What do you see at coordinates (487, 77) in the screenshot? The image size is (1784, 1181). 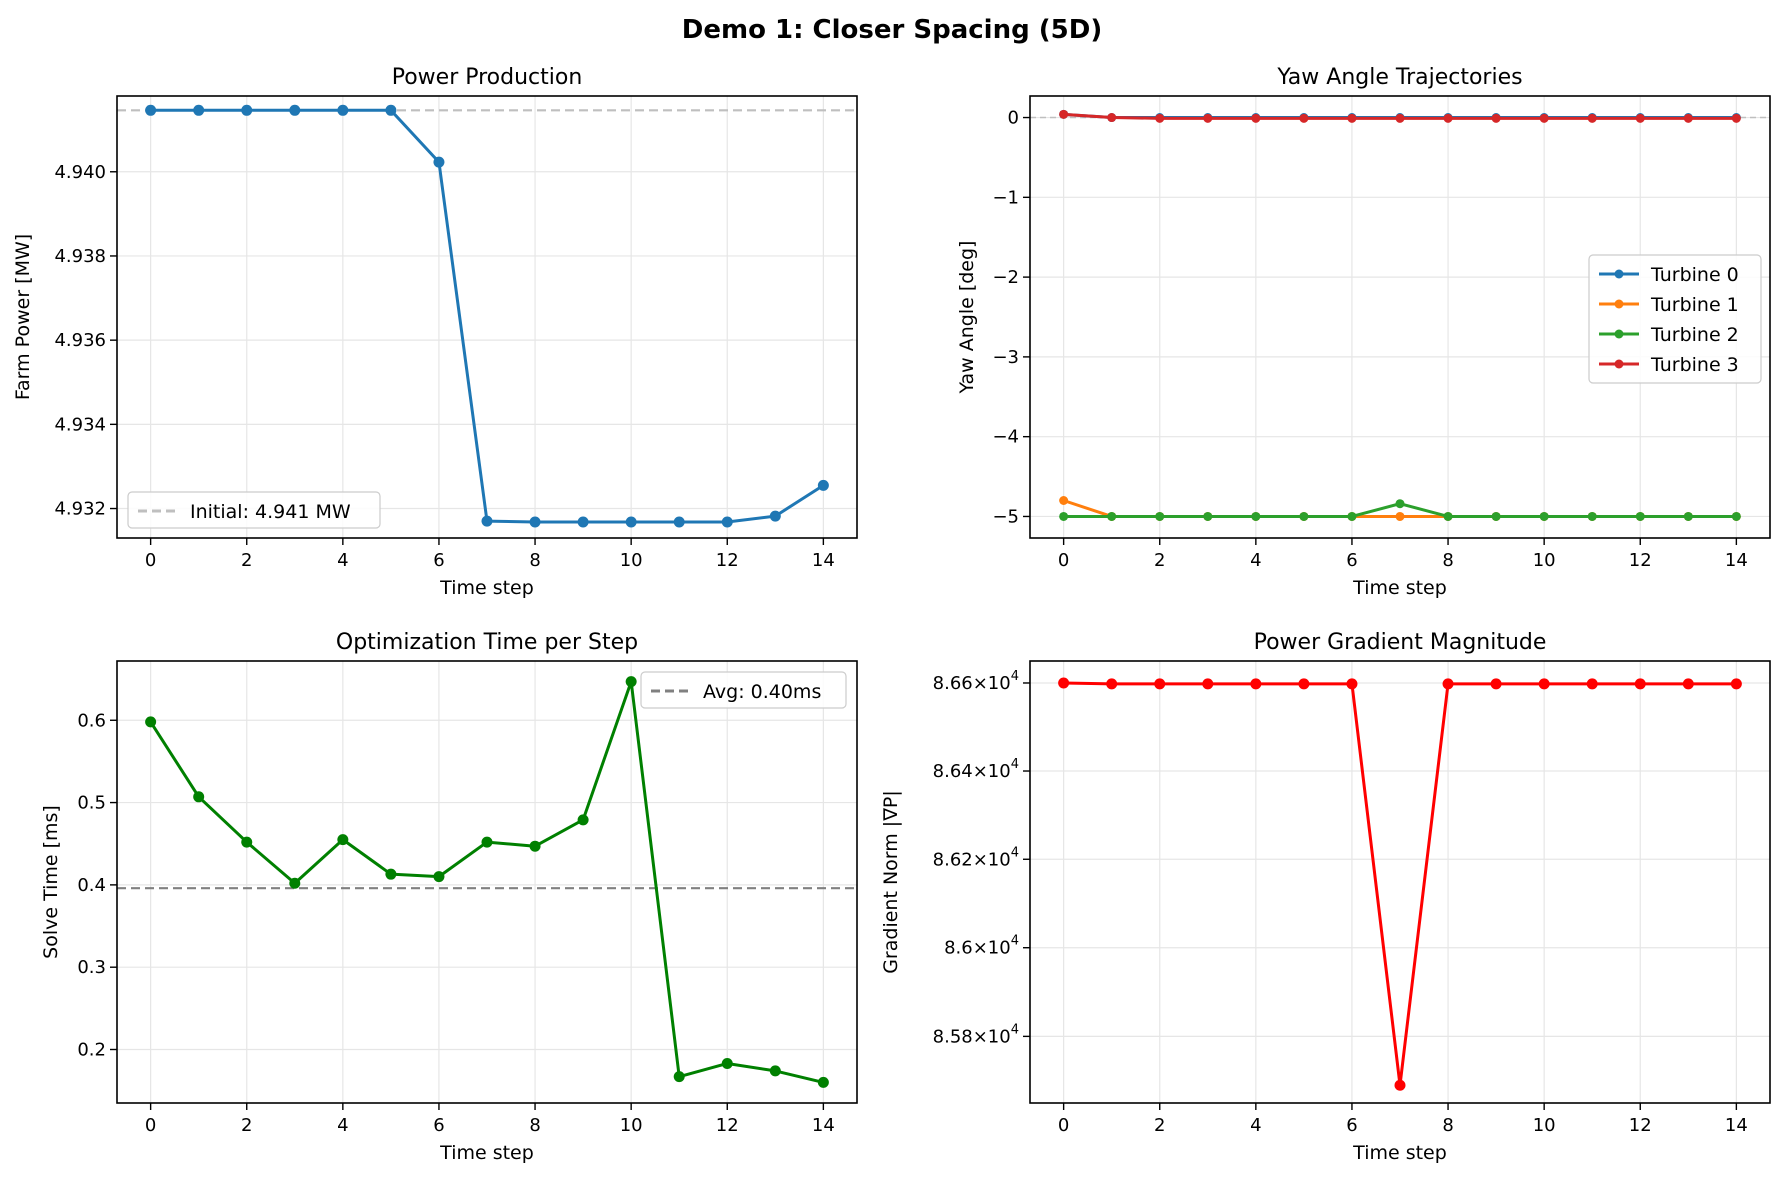 I see `chart-title: Power Production` at bounding box center [487, 77].